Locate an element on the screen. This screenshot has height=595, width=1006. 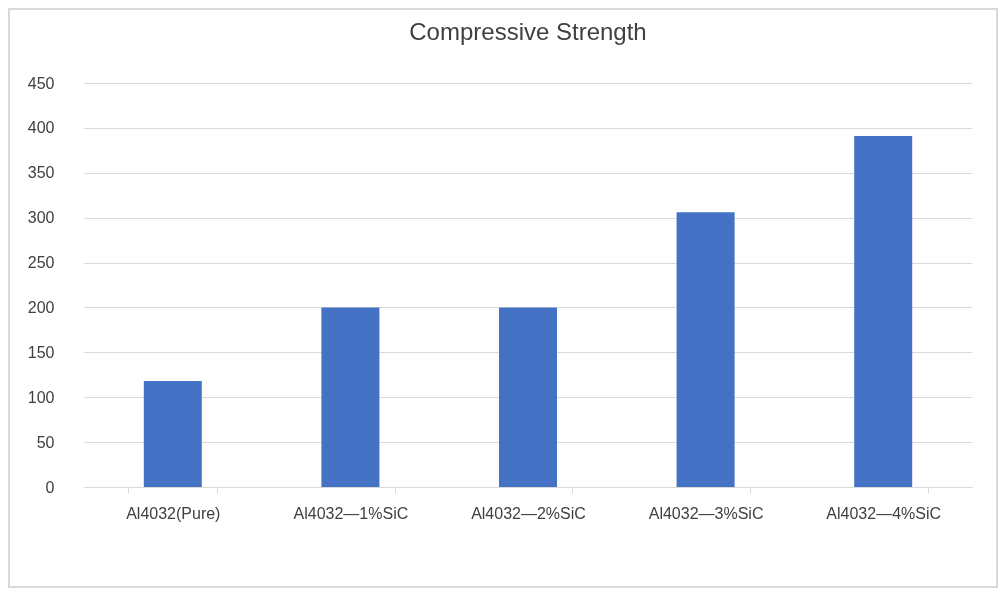
y-tick-label: 0 is located at coordinates (50, 487).